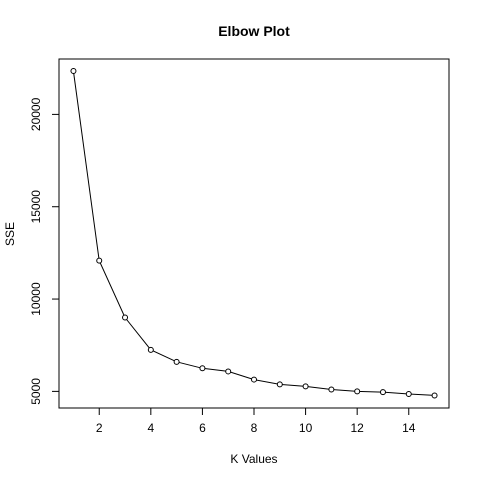  Describe the element at coordinates (254, 428) in the screenshot. I see `x-tick-label: 8` at that location.